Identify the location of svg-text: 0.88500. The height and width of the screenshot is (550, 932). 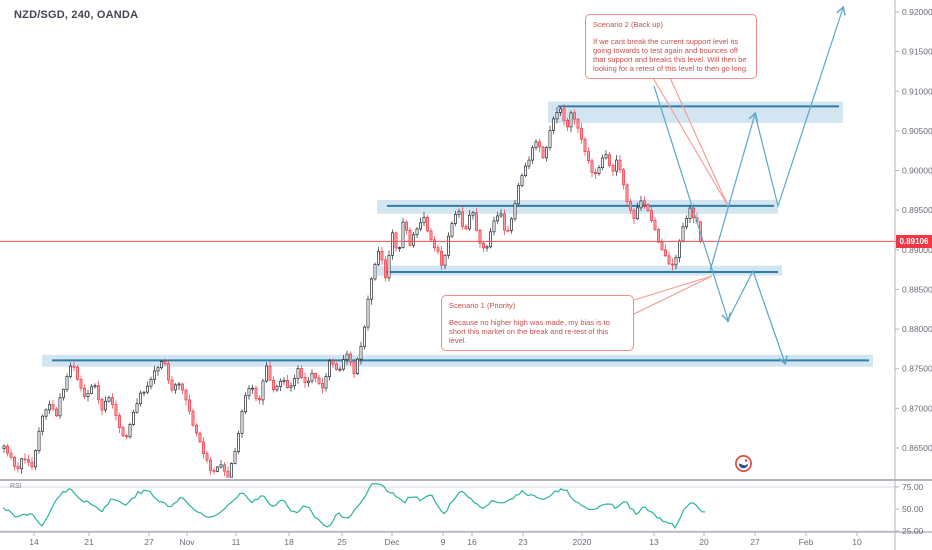
(917, 289).